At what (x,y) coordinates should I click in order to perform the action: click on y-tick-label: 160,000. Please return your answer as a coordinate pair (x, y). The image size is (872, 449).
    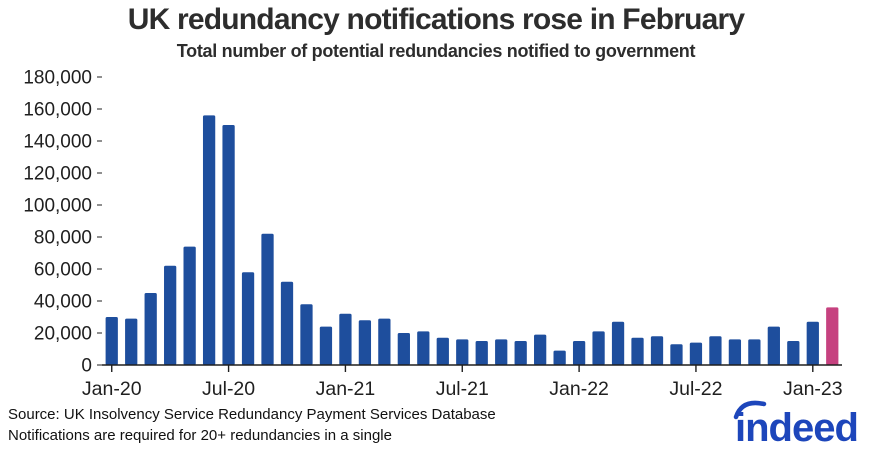
    Looking at the image, I should click on (57, 110).